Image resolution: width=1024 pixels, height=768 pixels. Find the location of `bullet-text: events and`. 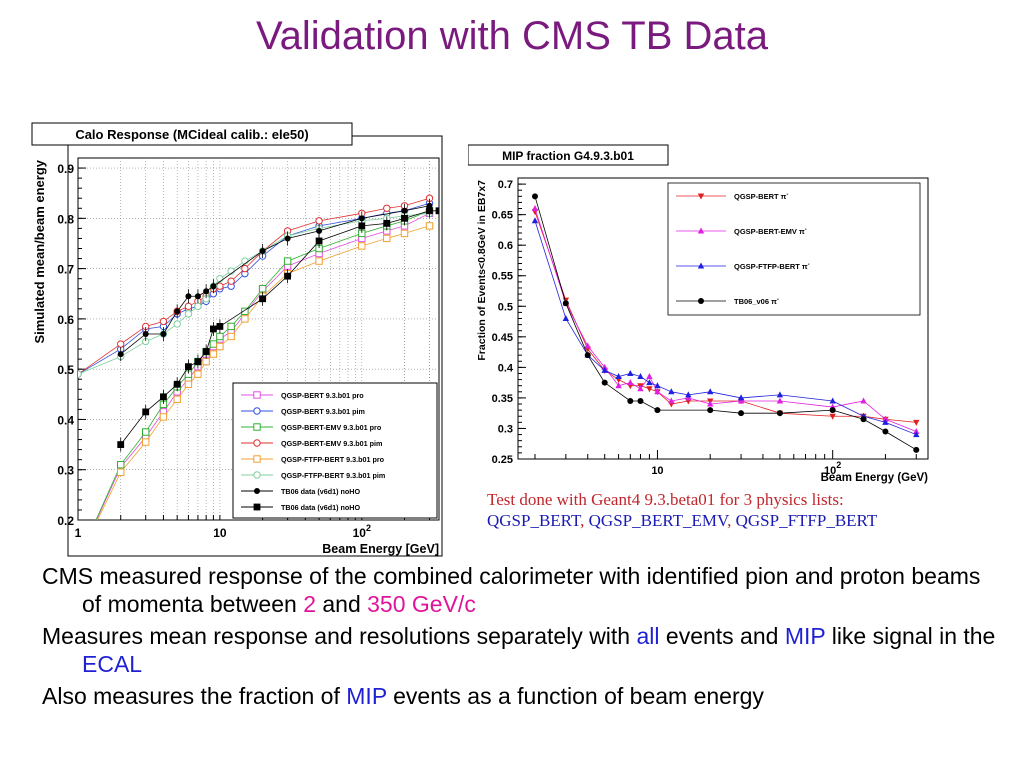

bullet-text: events and is located at coordinates (722, 636).